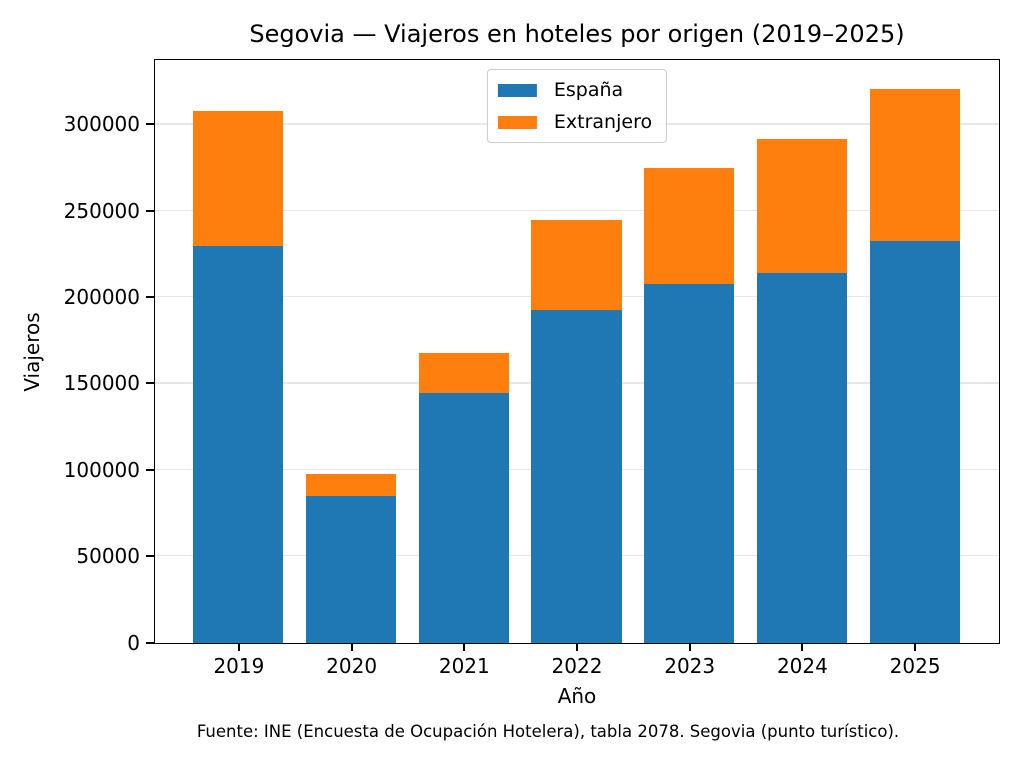  What do you see at coordinates (577, 647) in the screenshot?
I see `x-tick-mark-2022` at bounding box center [577, 647].